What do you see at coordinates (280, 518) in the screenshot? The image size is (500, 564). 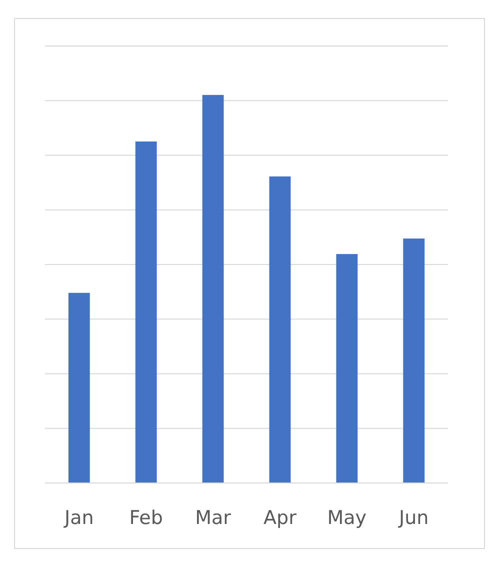 I see `x-tick-label: Apr` at bounding box center [280, 518].